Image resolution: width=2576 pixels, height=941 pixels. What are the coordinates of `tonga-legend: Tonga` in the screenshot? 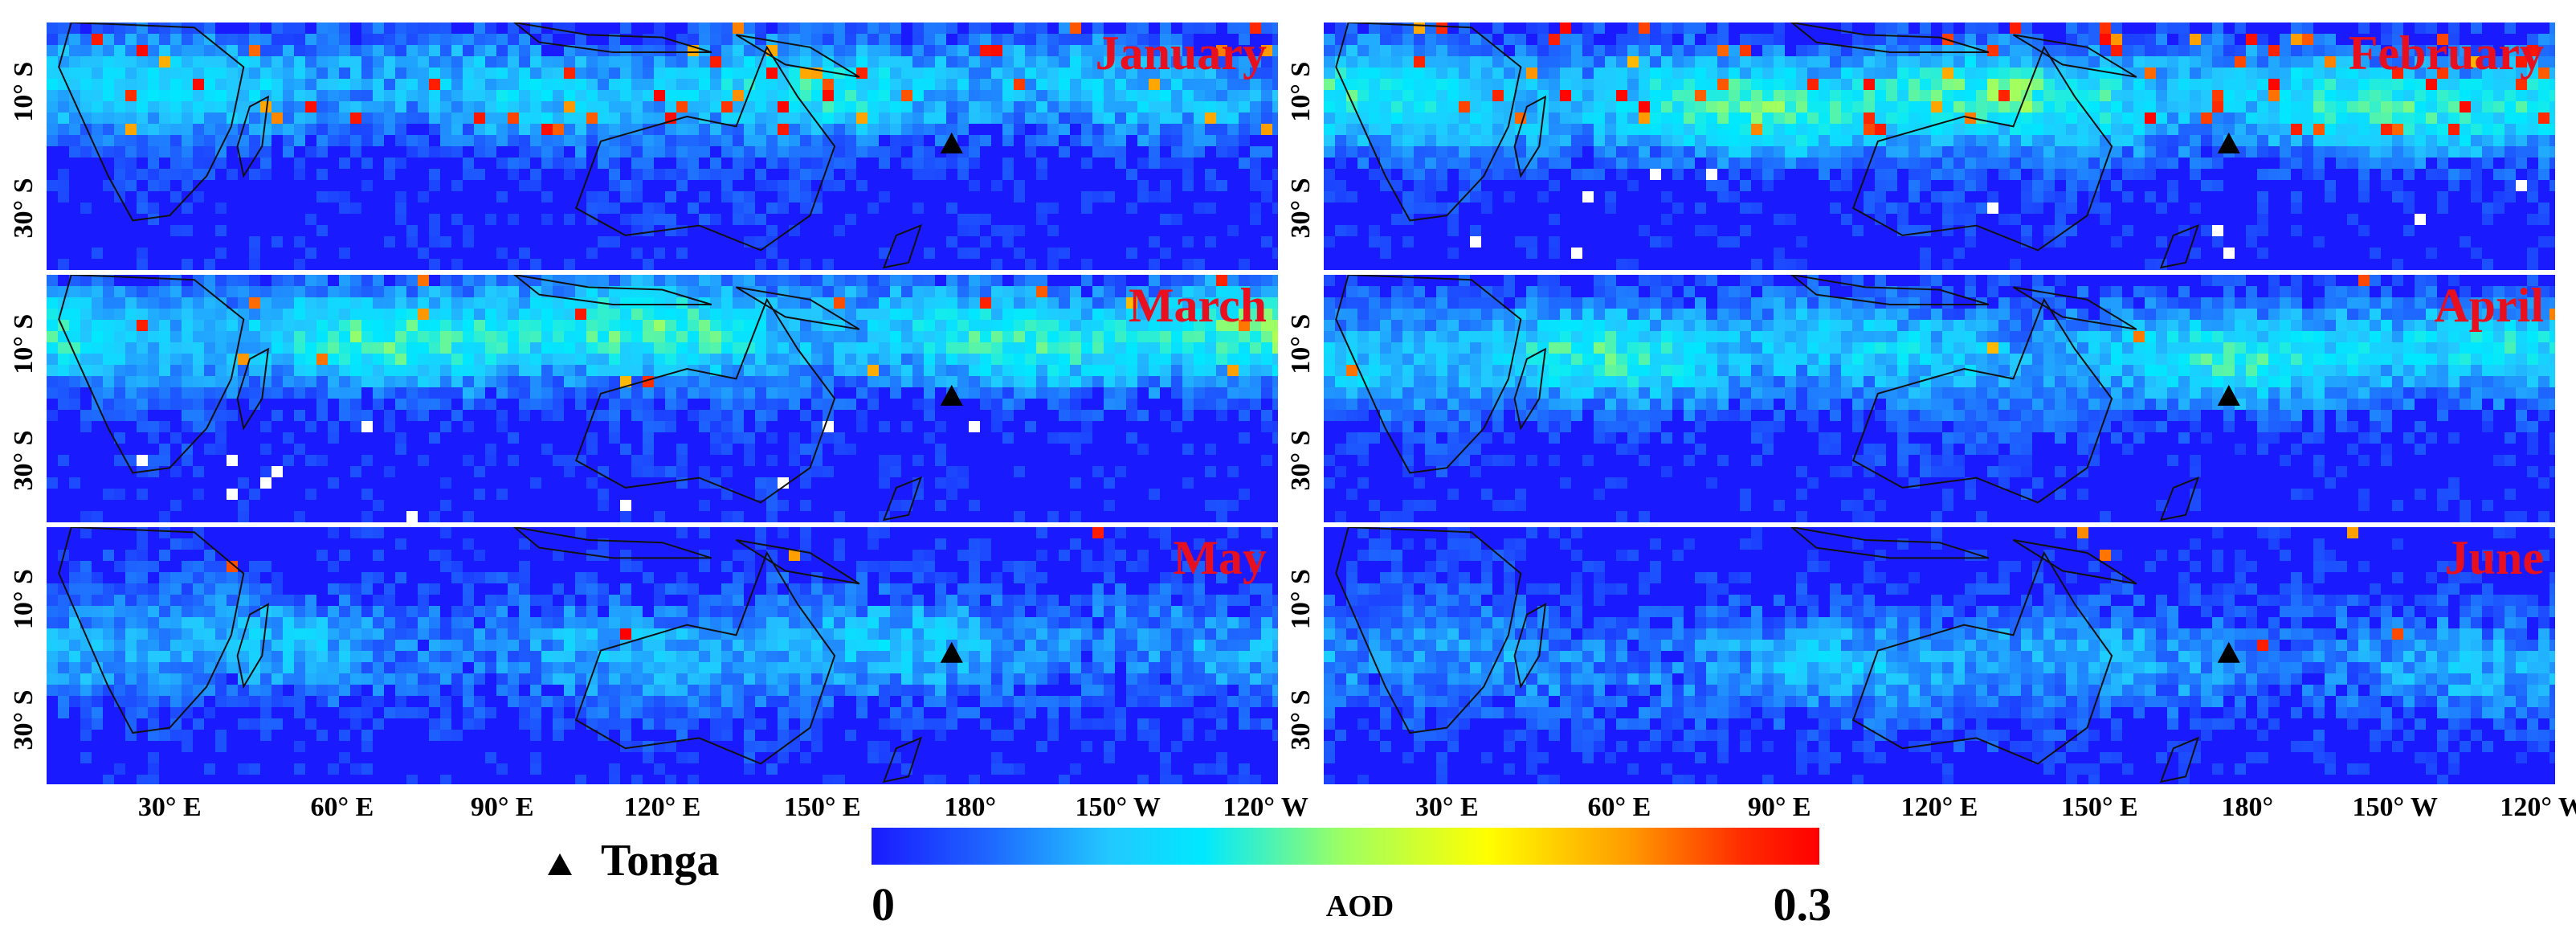 It's located at (633, 861).